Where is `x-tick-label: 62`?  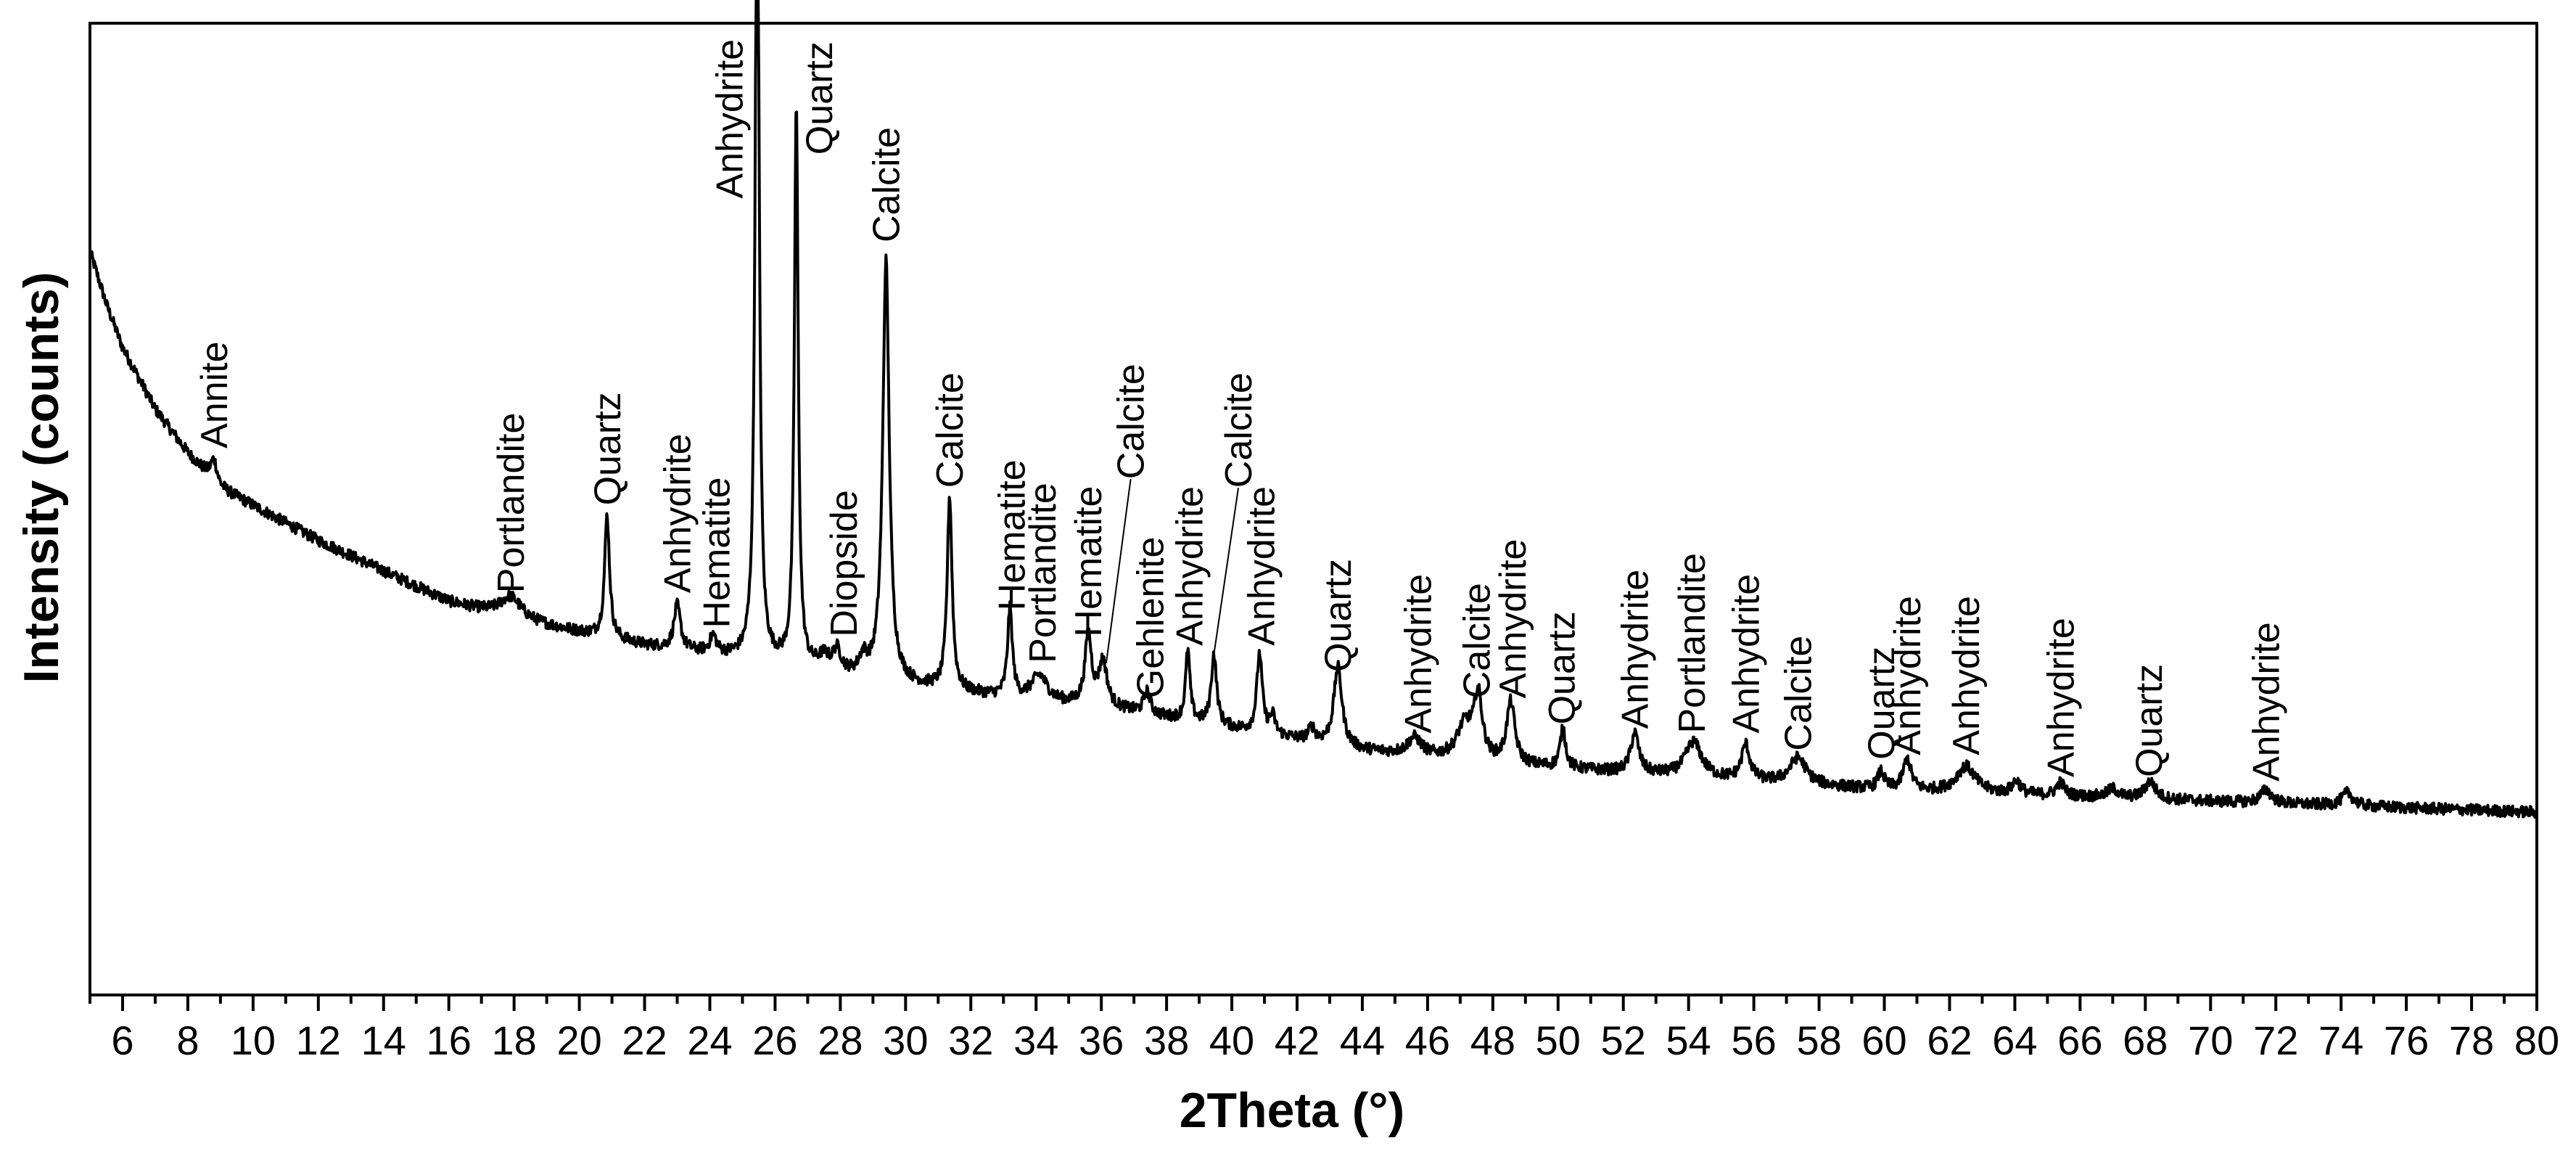
x-tick-label: 62 is located at coordinates (1949, 1040).